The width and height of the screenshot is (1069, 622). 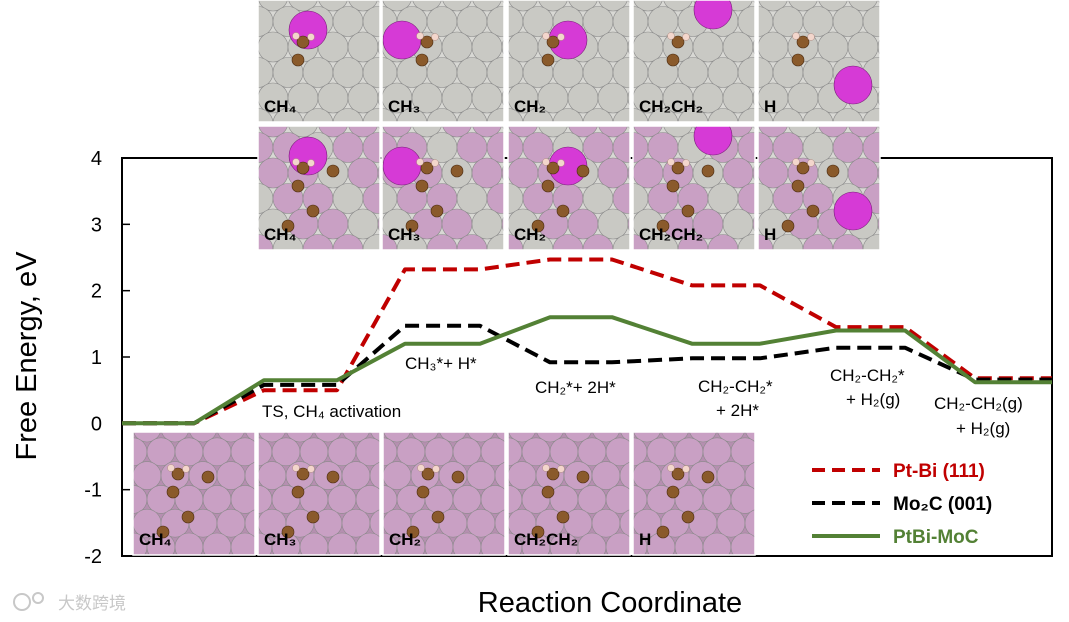 What do you see at coordinates (735, 386) in the screenshot?
I see `annotation-ch2ch2-a1: CH₂-CH₂*` at bounding box center [735, 386].